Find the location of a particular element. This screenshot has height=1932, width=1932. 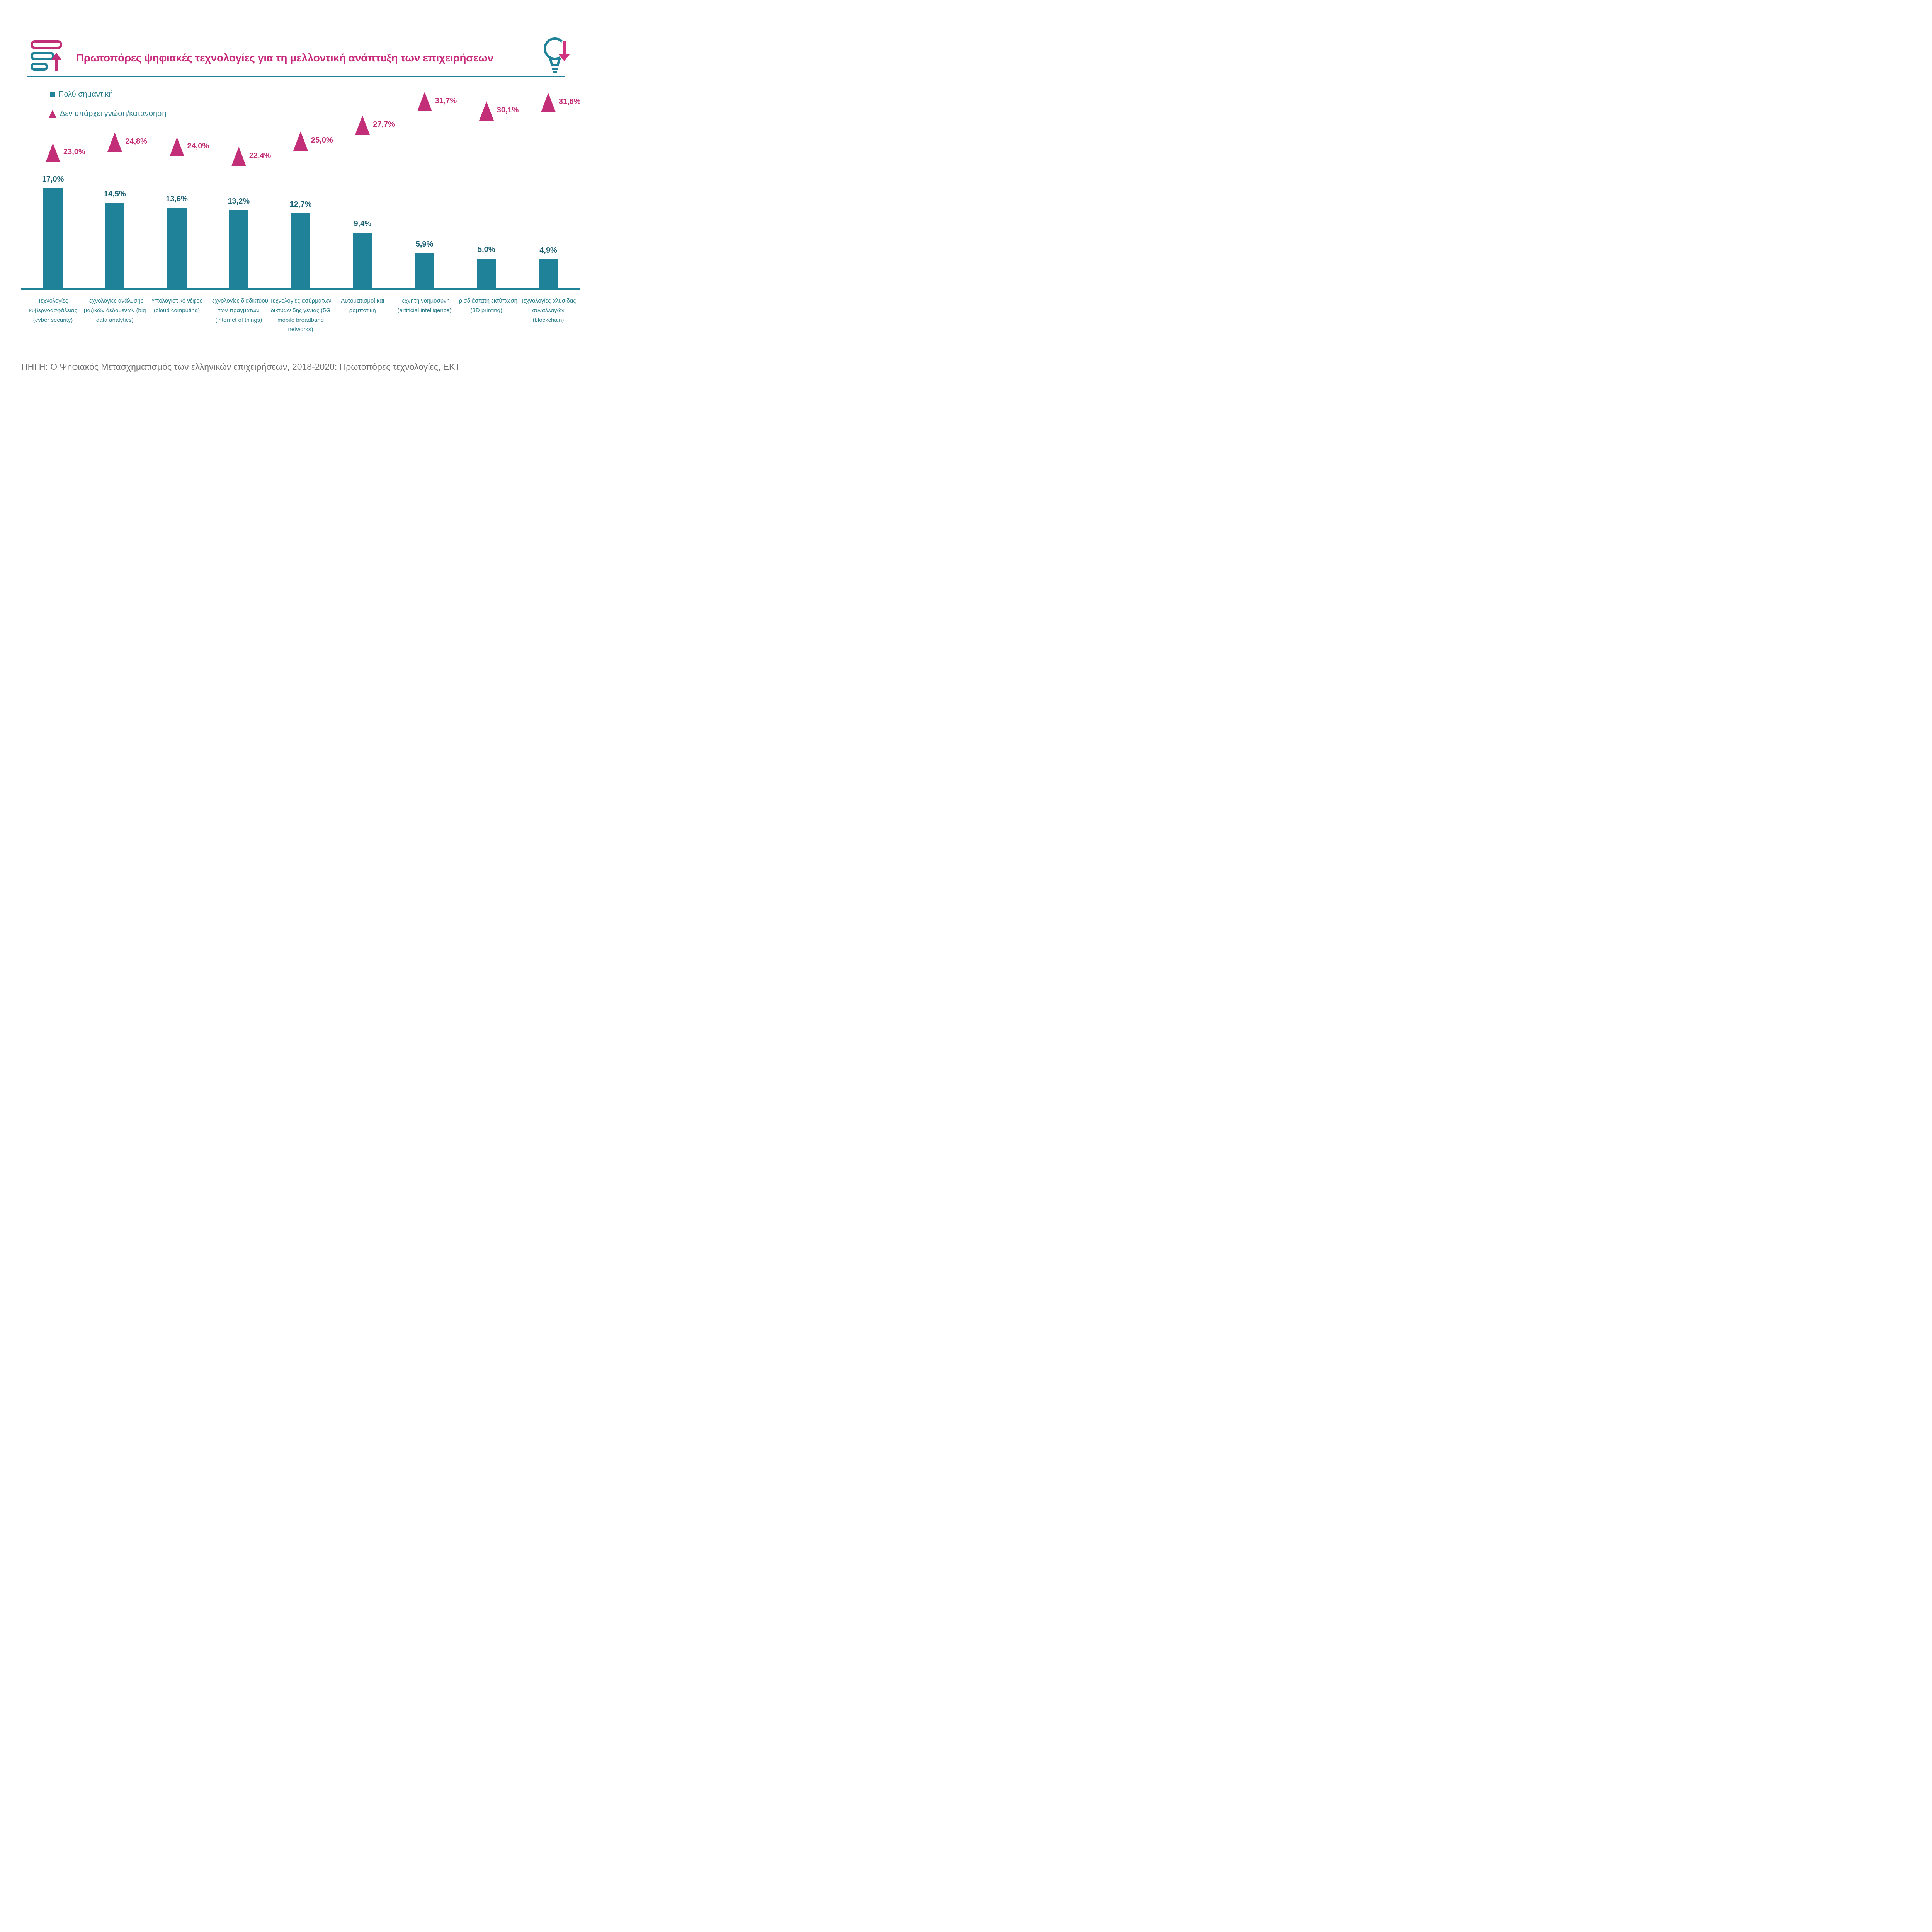

legend-item-very-important: Πολύ σημαντική is located at coordinates (82, 94).